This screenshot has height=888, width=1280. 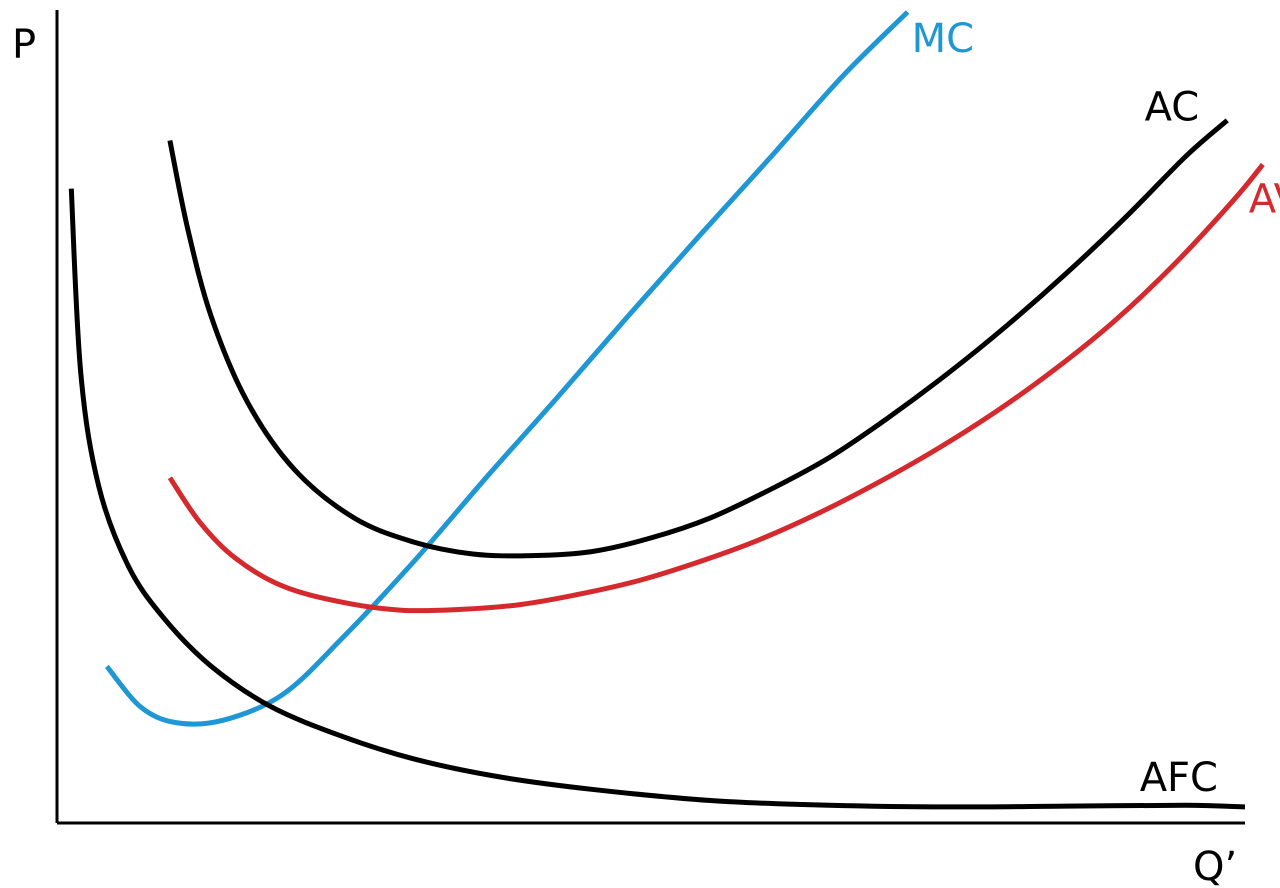 I want to click on y-axis-label: P, so click(x=24, y=45).